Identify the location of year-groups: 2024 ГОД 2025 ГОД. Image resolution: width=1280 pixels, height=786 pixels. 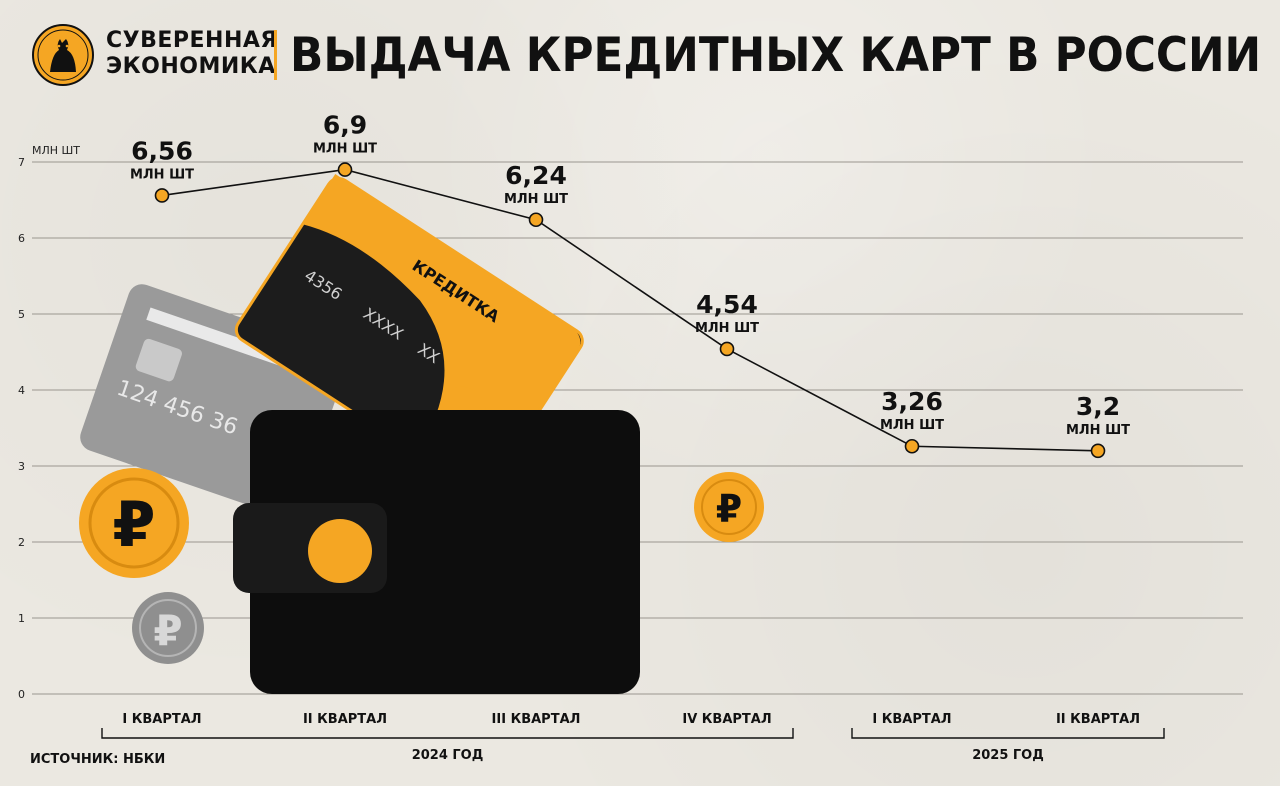
(633, 745).